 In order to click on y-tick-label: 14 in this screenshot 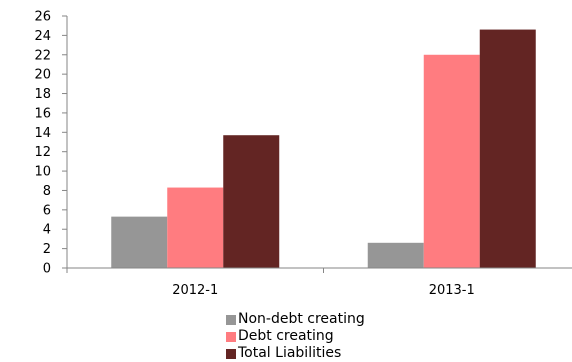, I will do `click(42, 133)`.